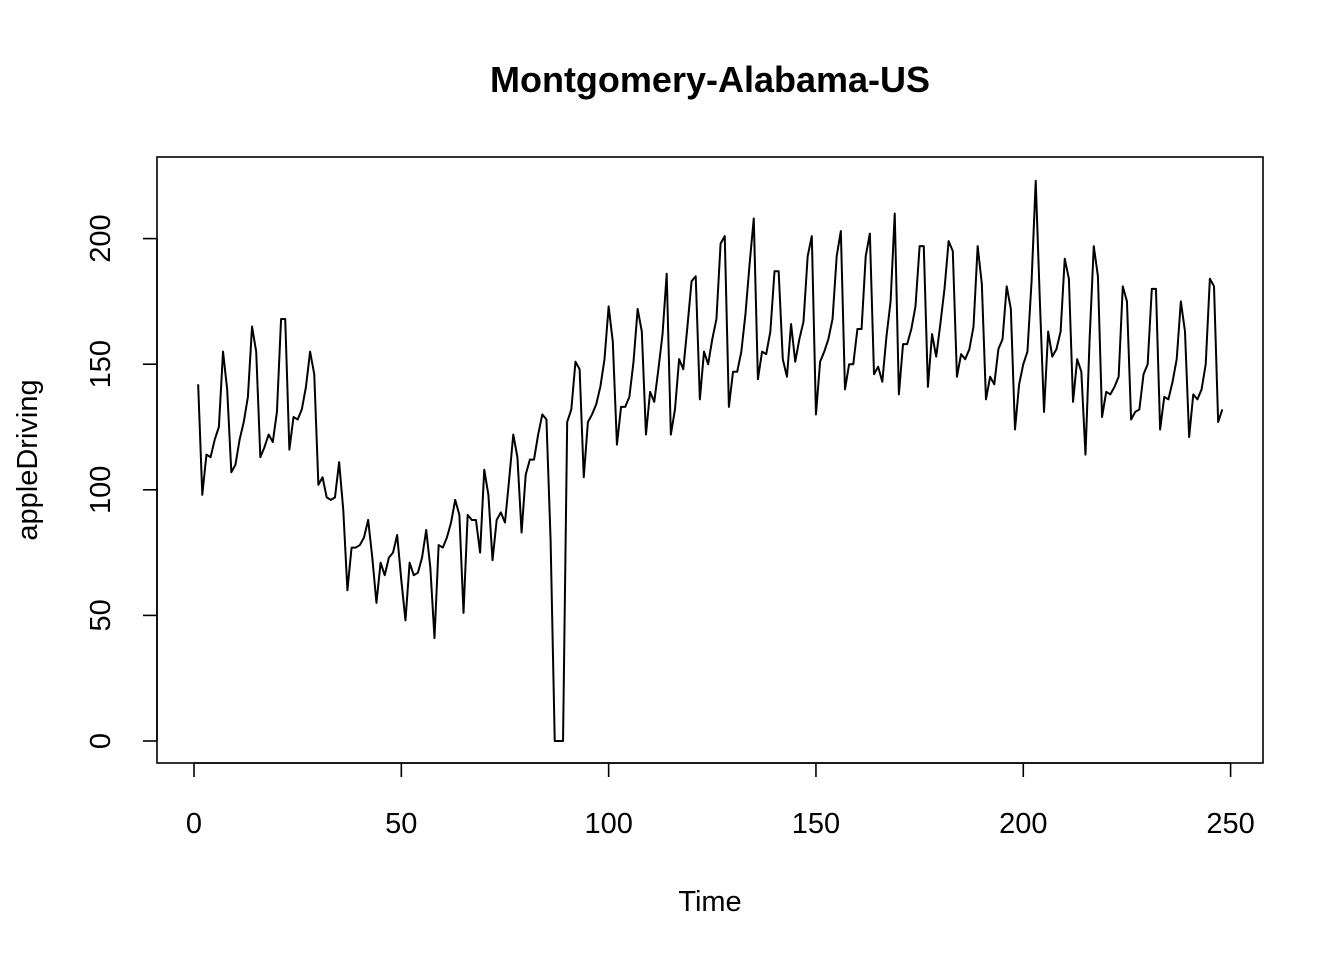  I want to click on y-tick-label: 100, so click(101, 490).